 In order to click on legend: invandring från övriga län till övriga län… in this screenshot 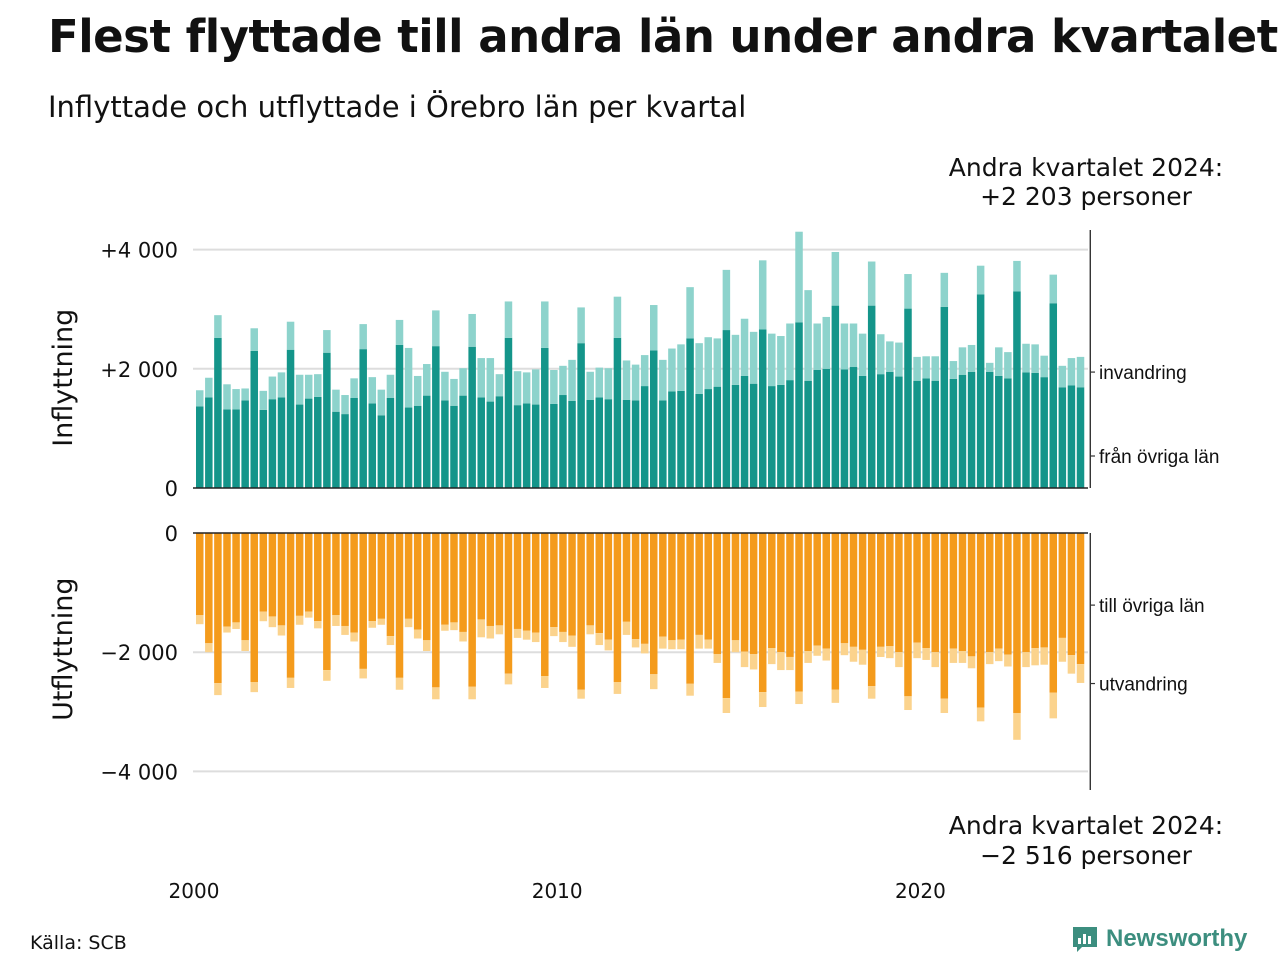, I will do `click(1154, 529)`.